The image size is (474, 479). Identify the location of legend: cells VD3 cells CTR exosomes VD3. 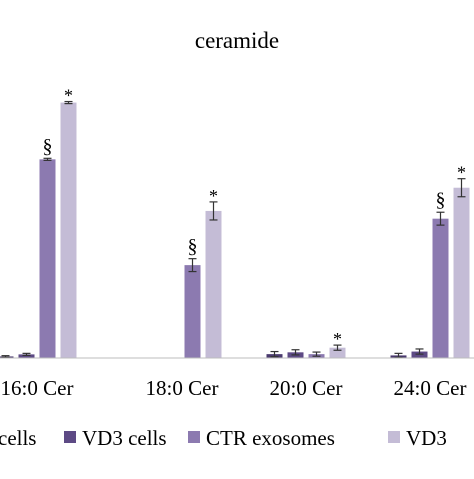
(223, 438).